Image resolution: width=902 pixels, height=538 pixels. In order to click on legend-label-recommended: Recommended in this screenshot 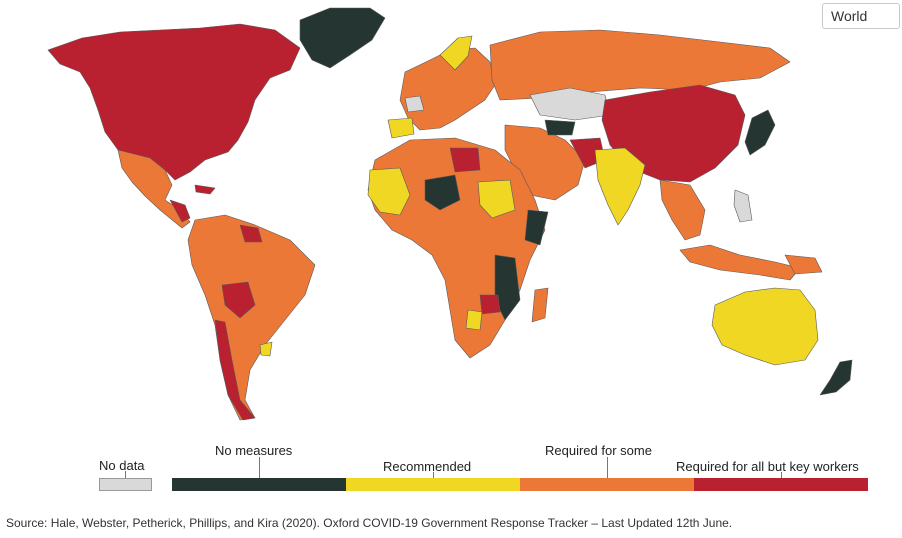, I will do `click(427, 466)`.